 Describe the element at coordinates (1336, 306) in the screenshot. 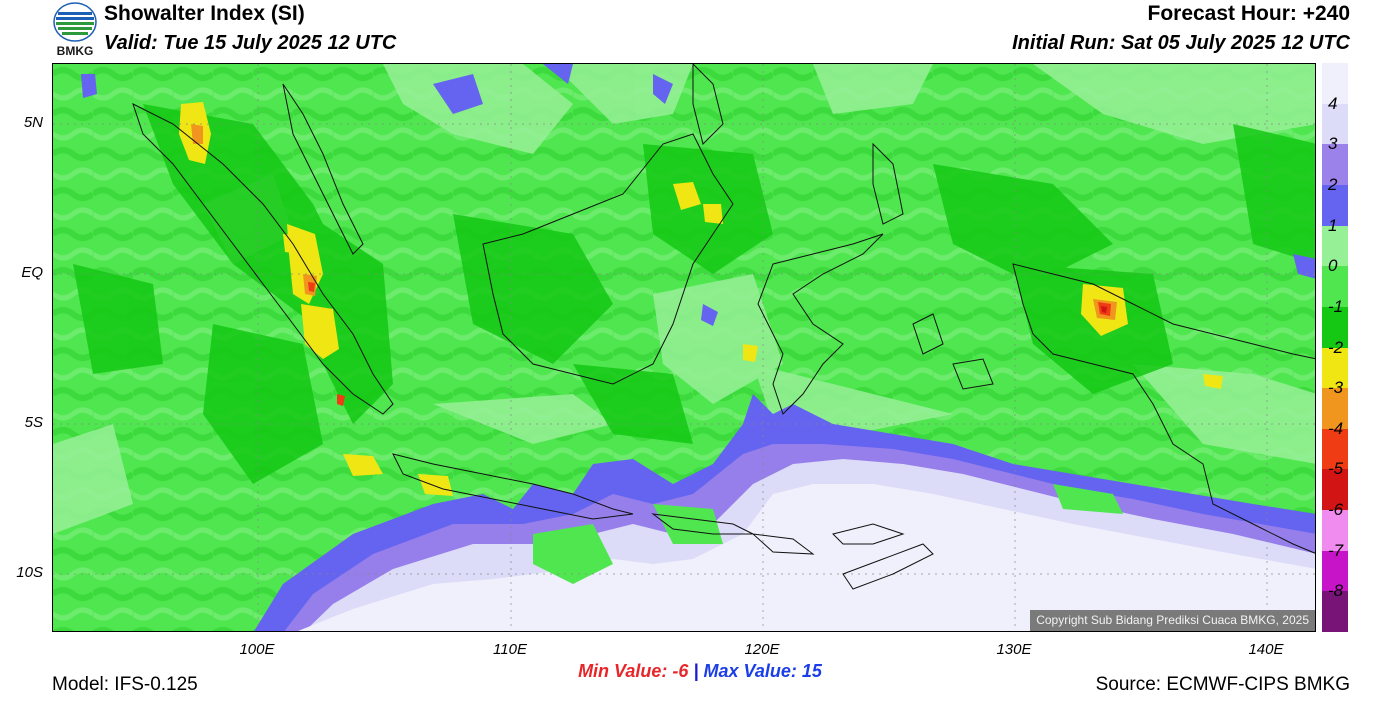

I see `legend-label: -1` at that location.